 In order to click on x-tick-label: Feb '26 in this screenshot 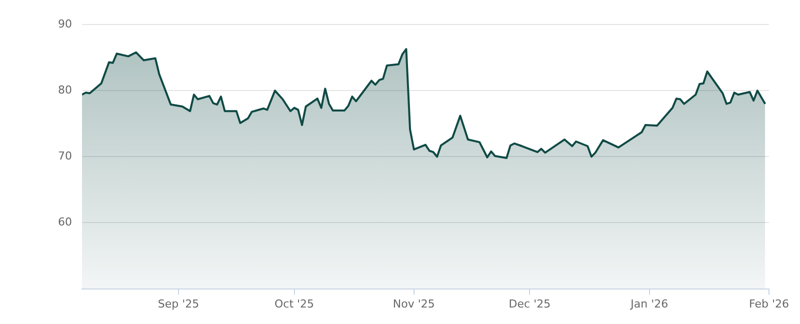, I will do `click(769, 303)`.